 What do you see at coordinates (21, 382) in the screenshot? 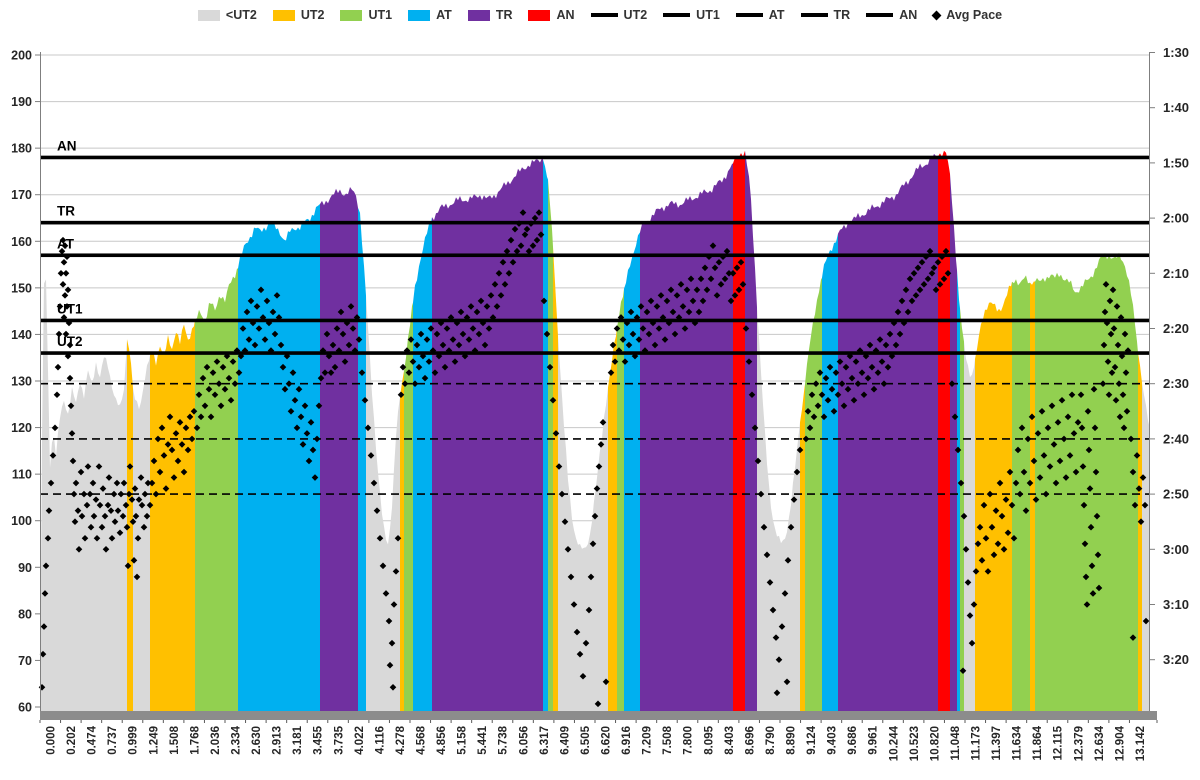
I see `left-axis-label: 130` at bounding box center [21, 382].